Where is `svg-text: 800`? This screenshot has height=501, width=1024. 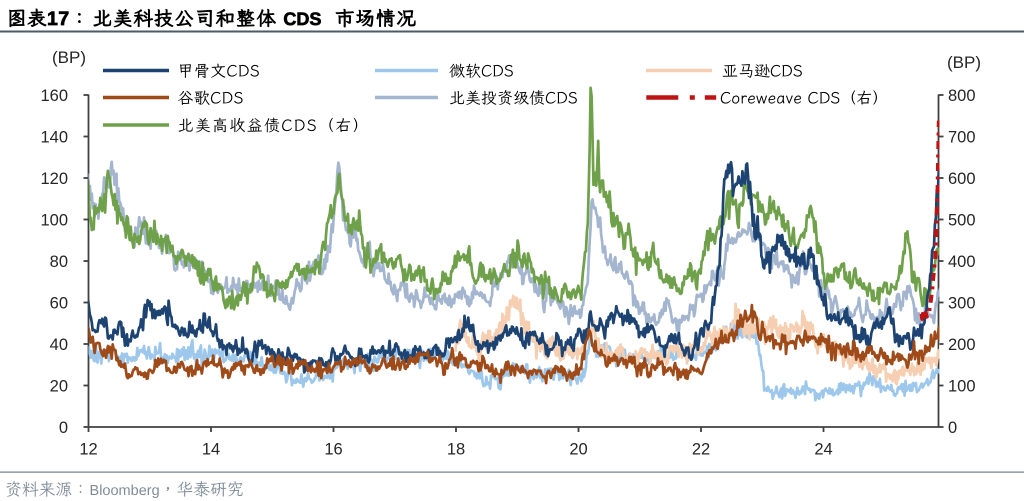
svg-text: 800 is located at coordinates (962, 96).